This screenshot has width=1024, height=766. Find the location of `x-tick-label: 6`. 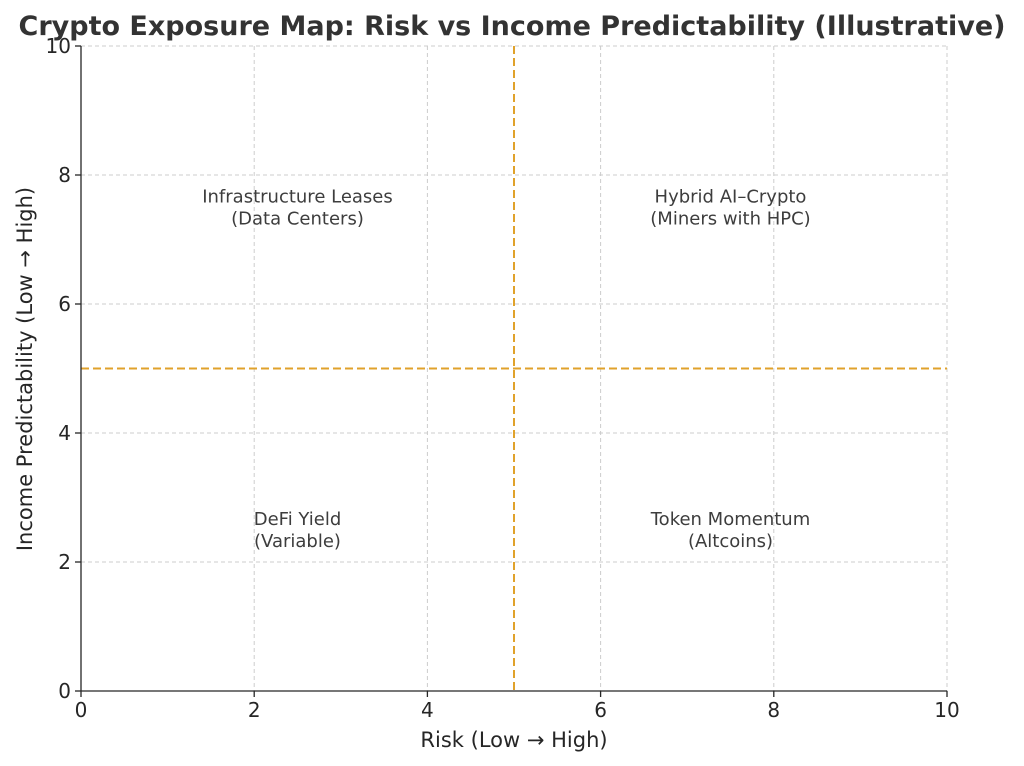

x-tick-label: 6 is located at coordinates (600, 710).